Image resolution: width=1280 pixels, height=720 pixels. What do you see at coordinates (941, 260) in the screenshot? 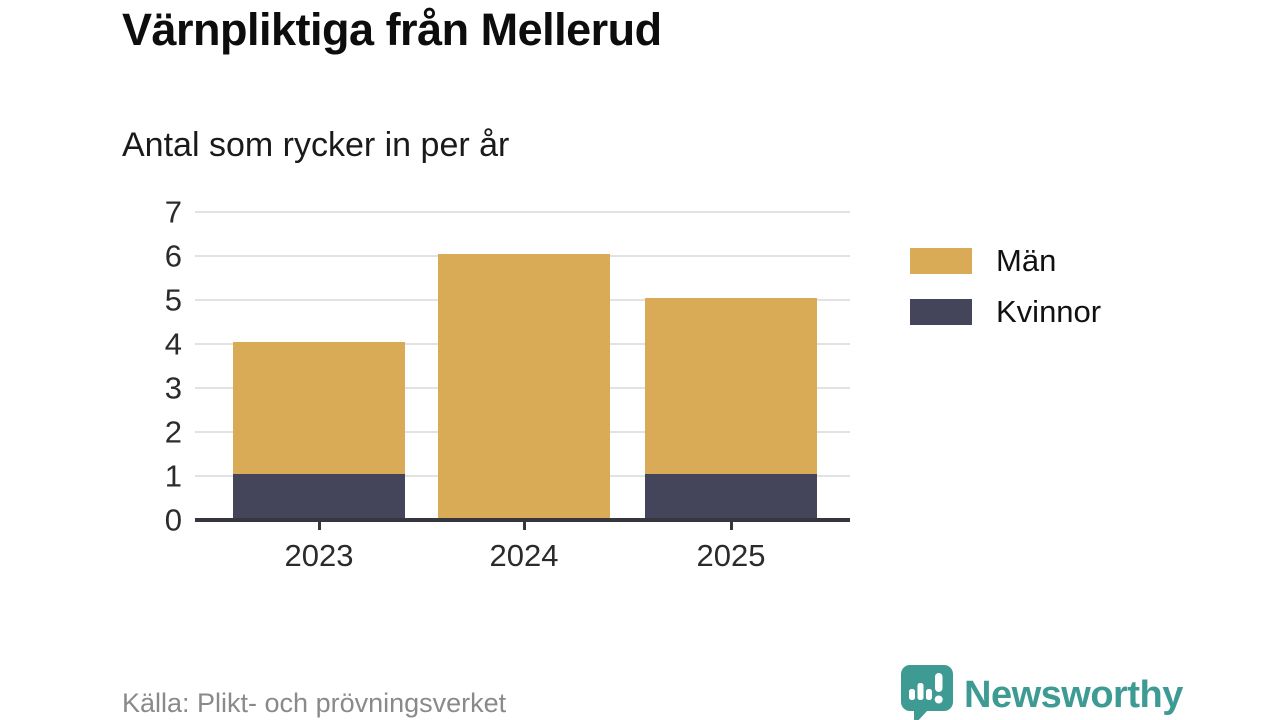
I see `legend-swatch-men` at bounding box center [941, 260].